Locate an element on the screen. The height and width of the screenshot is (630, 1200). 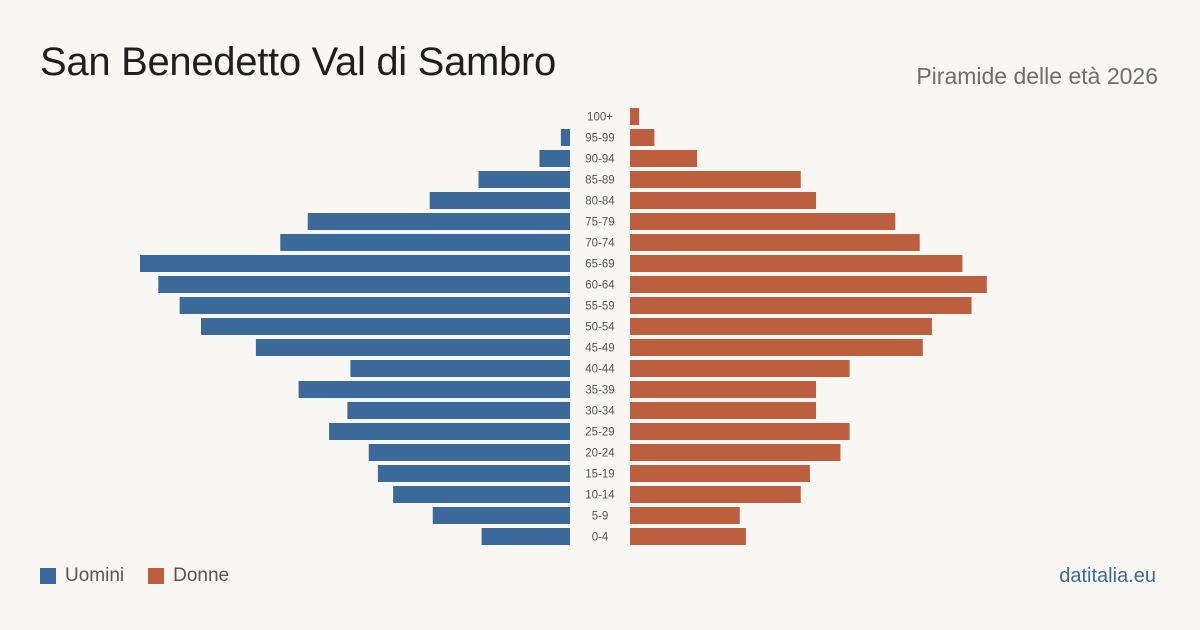
age-label-75-79: 75-79 is located at coordinates (599, 223).